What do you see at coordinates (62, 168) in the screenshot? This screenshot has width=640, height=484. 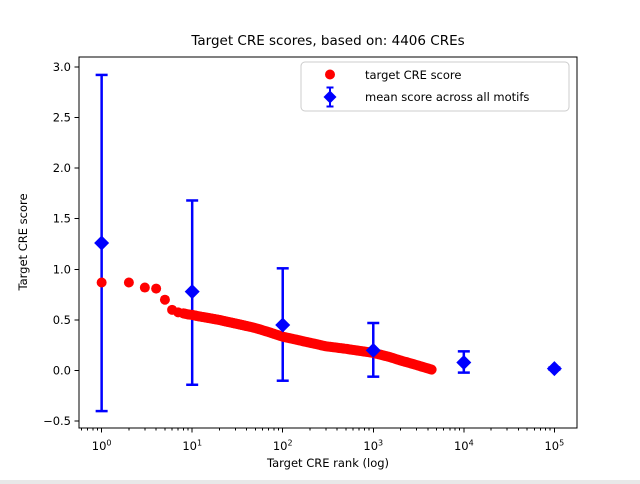 I see `y-tick-label: 2.0` at bounding box center [62, 168].